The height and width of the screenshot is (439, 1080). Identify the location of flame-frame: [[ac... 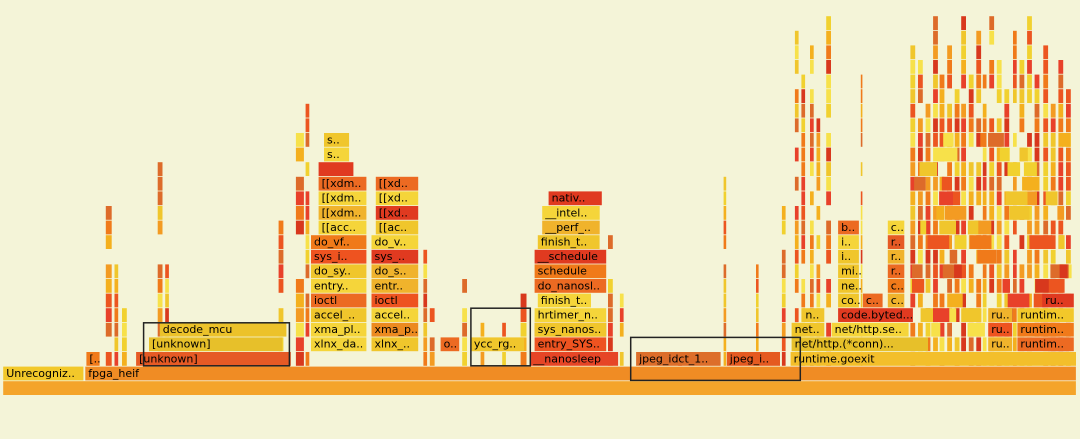
(397, 227).